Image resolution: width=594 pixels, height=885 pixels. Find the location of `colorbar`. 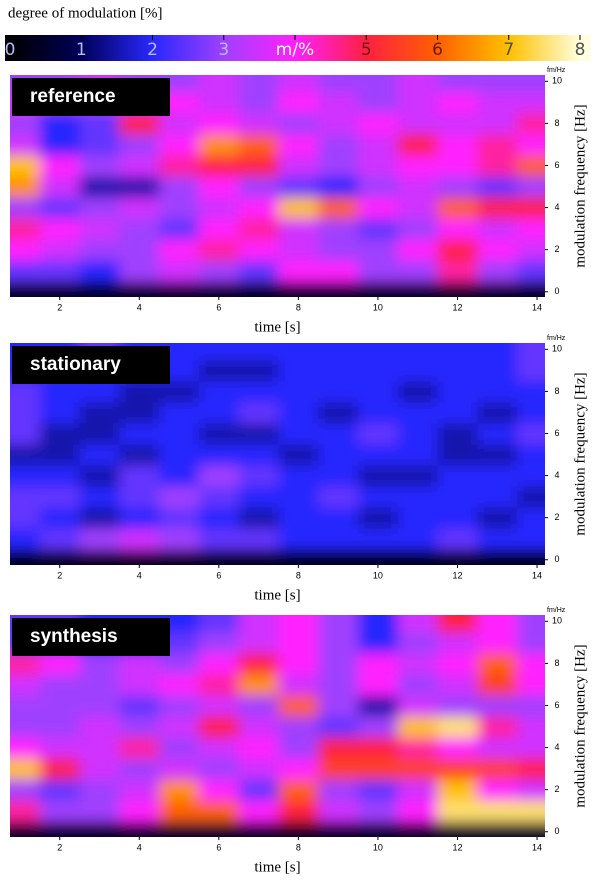

colorbar is located at coordinates (297, 48).